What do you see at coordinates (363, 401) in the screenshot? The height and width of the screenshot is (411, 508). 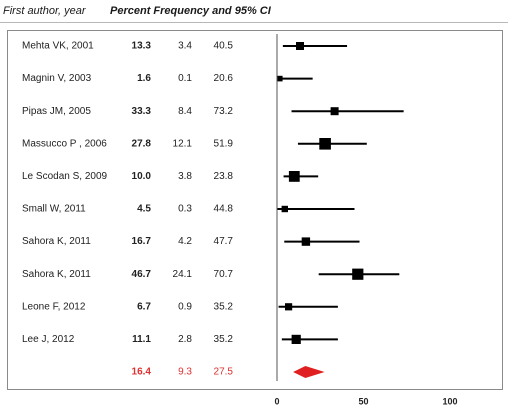 I see `x-tick-label: 50` at bounding box center [363, 401].